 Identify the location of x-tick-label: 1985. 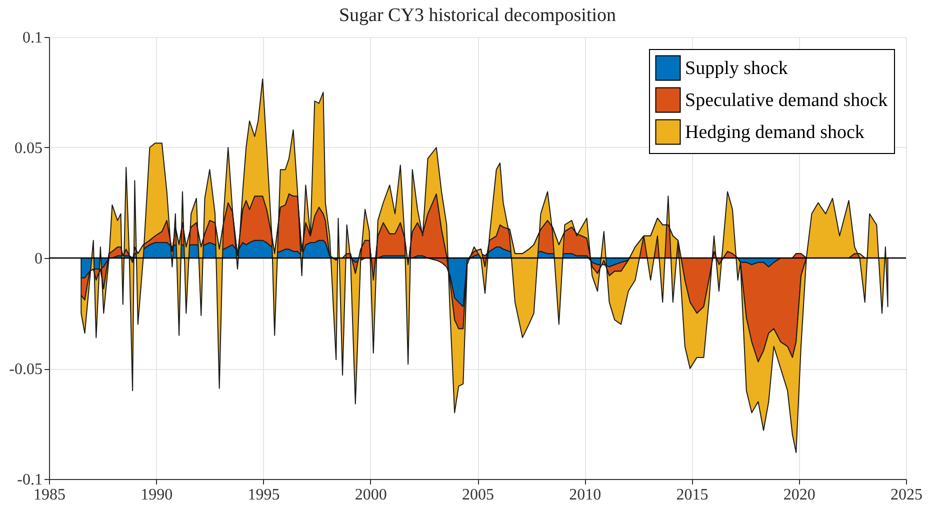
(50, 495).